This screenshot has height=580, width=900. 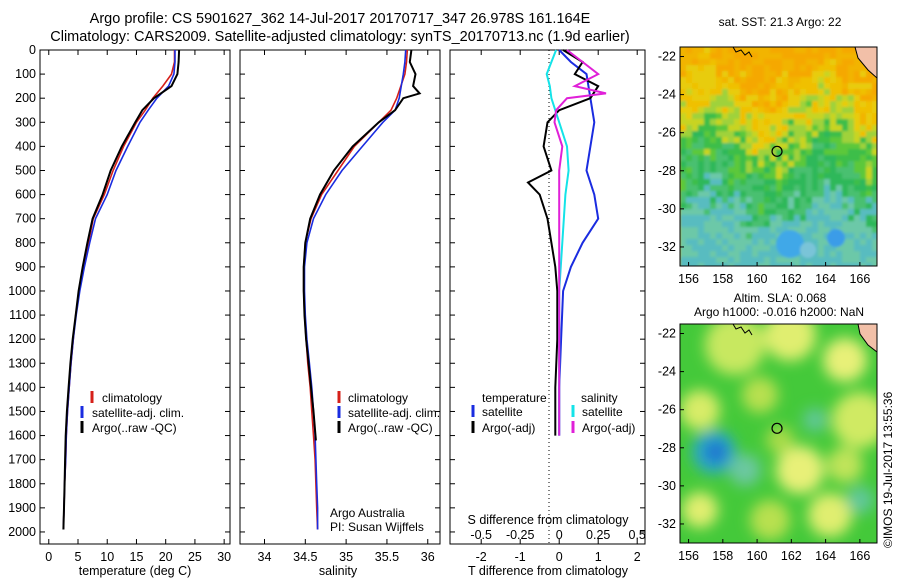 I want to click on series-line-temperature-satellite, so click(x=579, y=242).